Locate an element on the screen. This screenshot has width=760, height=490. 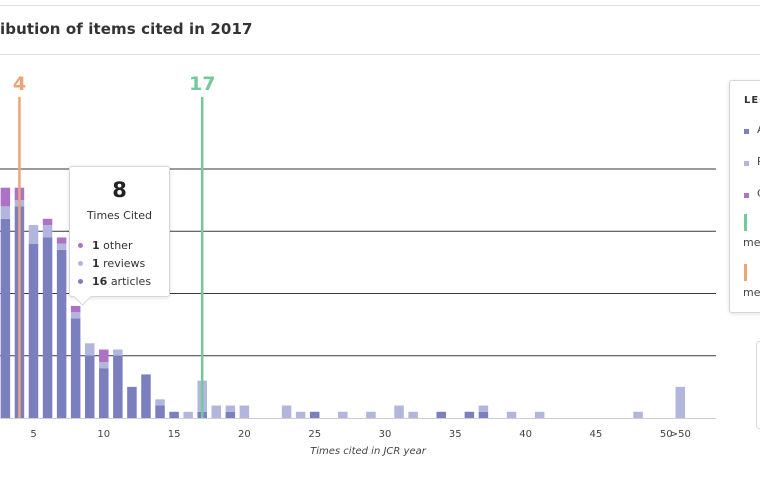
x-tick-label: 10 is located at coordinates (103, 434).